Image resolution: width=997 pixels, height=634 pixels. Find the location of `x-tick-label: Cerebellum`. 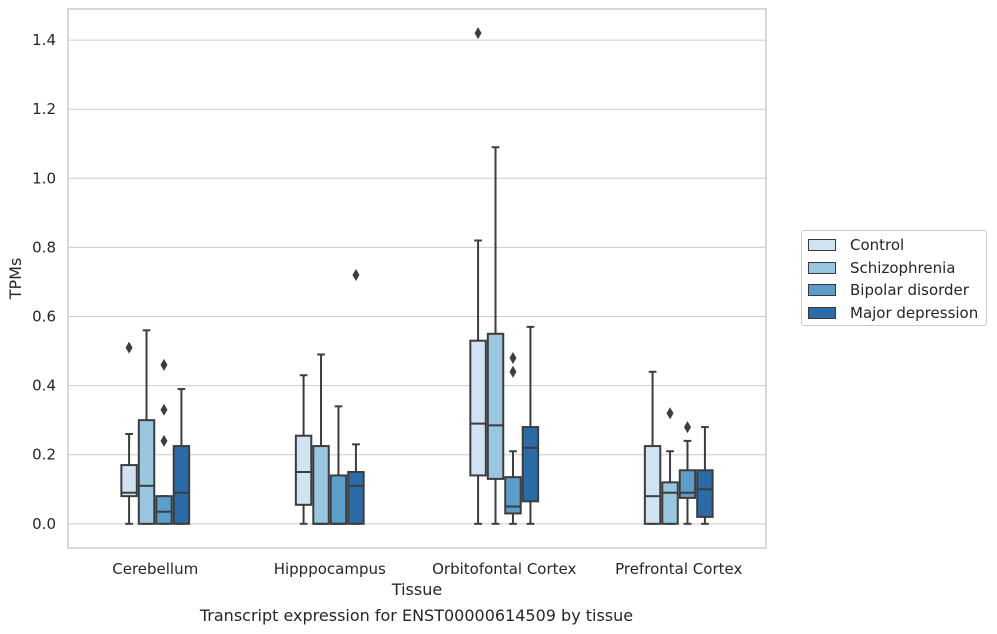

x-tick-label: Cerebellum is located at coordinates (155, 569).